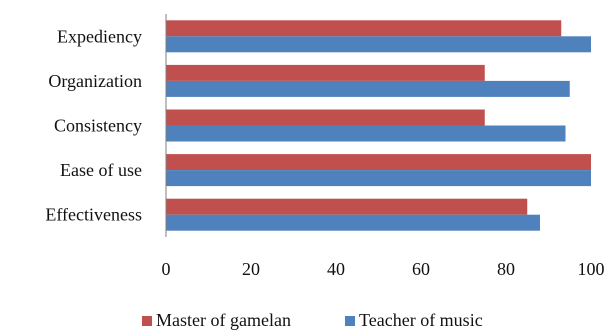 The height and width of the screenshot is (335, 615). I want to click on bar-expediency-master-of-gamelan, so click(364, 28).